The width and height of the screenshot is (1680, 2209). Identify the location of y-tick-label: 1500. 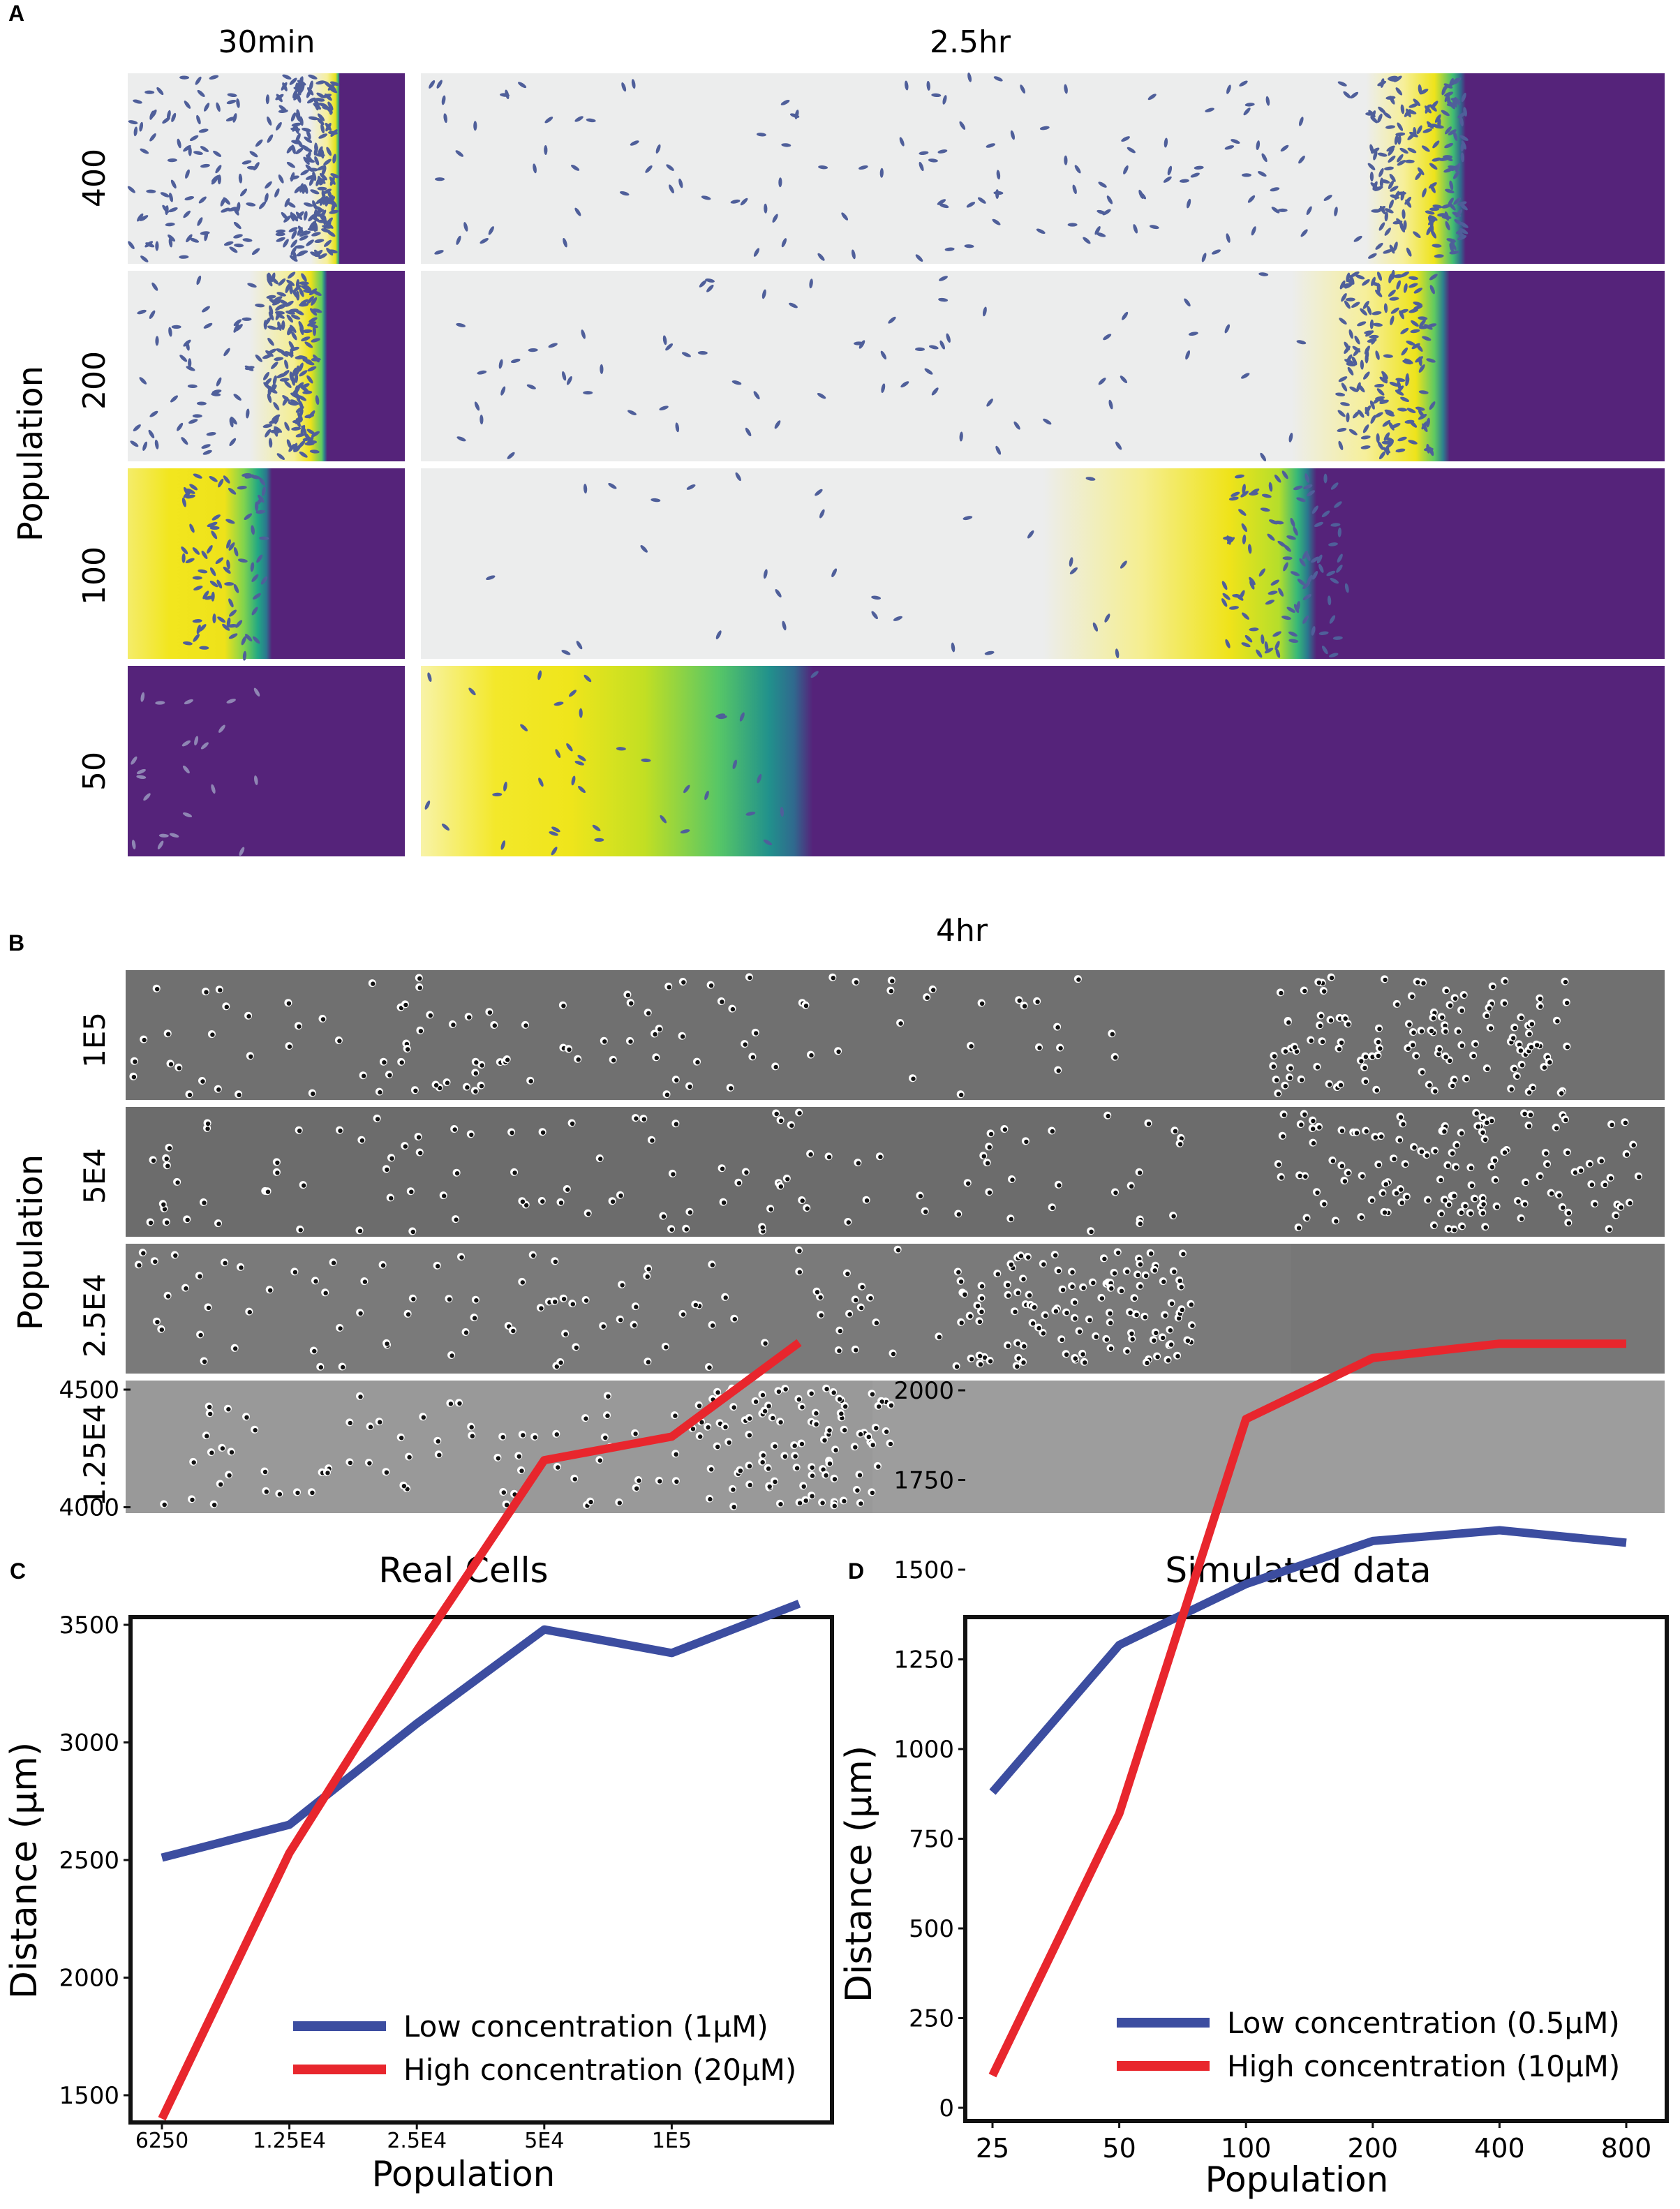
(923, 1570).